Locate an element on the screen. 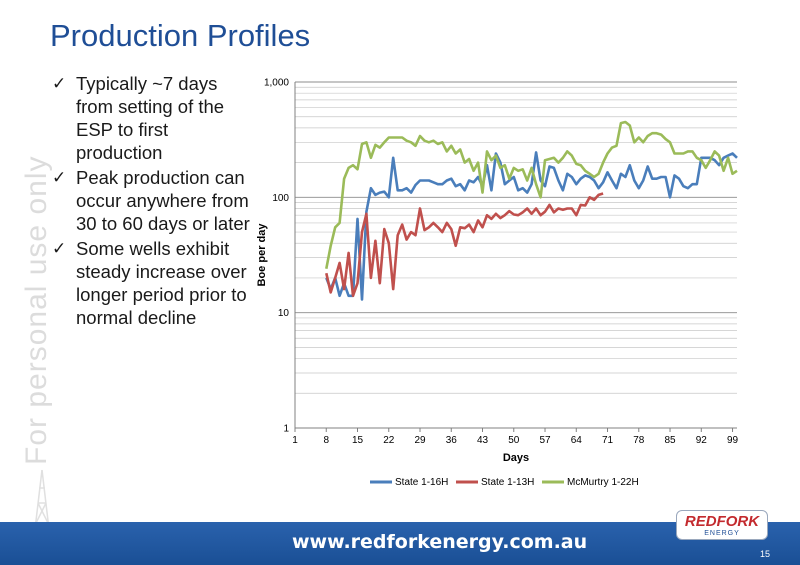 The height and width of the screenshot is (565, 800). x-axis-title: Days is located at coordinates (516, 458).